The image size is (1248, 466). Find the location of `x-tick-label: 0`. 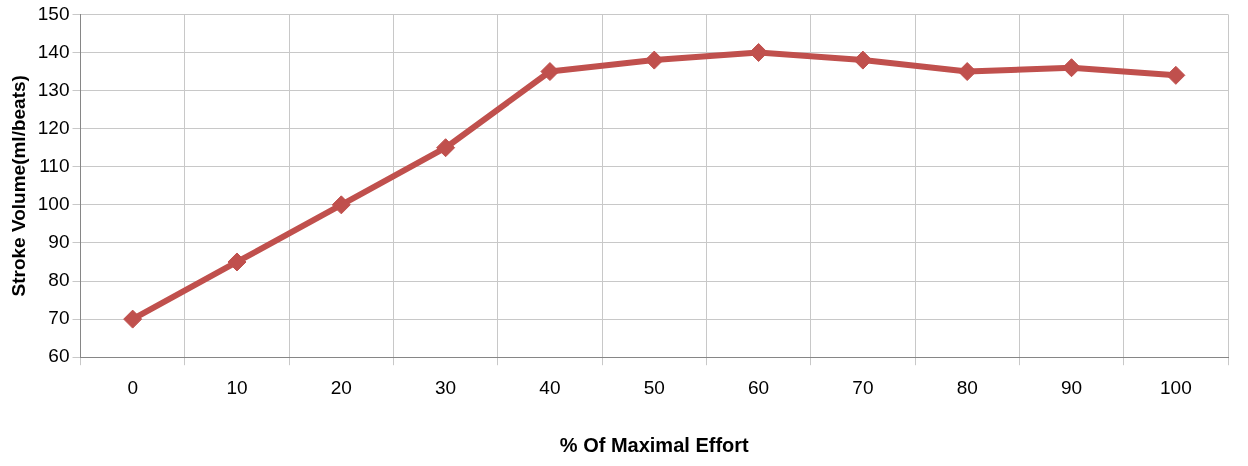

x-tick-label: 0 is located at coordinates (132, 387).